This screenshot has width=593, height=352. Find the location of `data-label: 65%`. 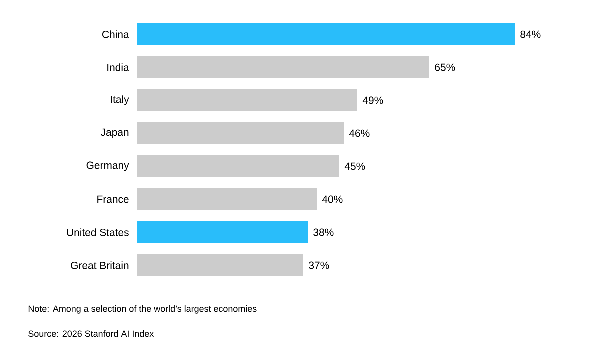

data-label: 65% is located at coordinates (445, 68).